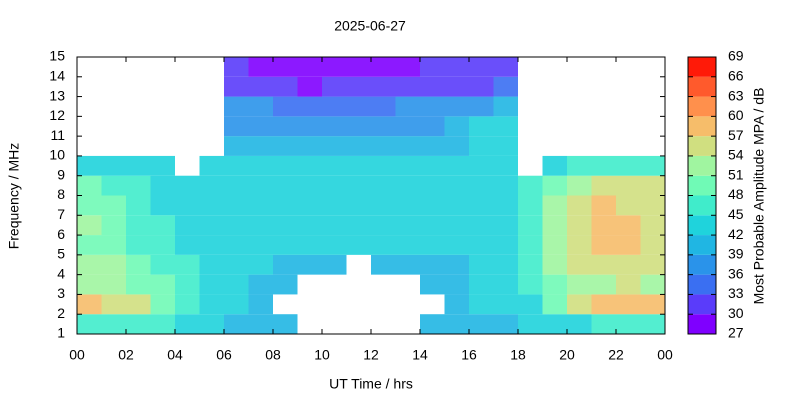  Describe the element at coordinates (736, 254) in the screenshot. I see `colorbar-tick-label: 39` at that location.